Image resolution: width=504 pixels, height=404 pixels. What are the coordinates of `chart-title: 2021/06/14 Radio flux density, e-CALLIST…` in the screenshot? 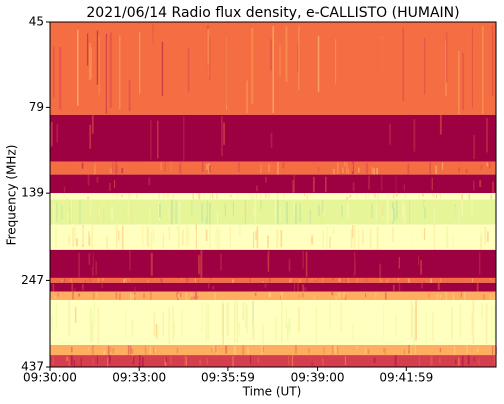 It's located at (272, 13).